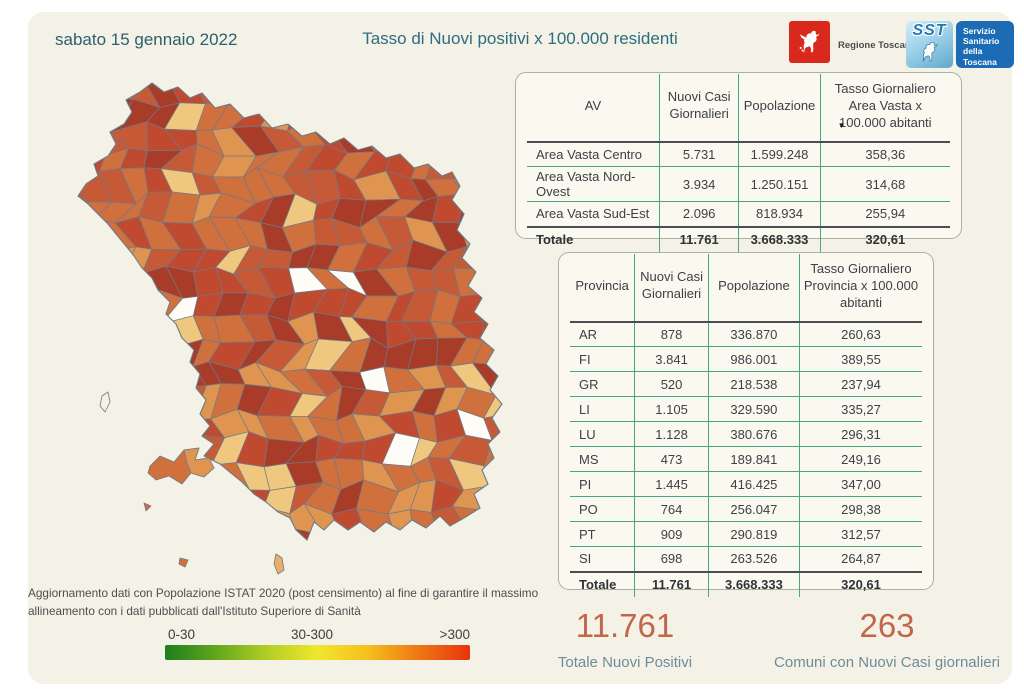  Describe the element at coordinates (279, 564) in the screenshot. I see `island-giglio` at that location.